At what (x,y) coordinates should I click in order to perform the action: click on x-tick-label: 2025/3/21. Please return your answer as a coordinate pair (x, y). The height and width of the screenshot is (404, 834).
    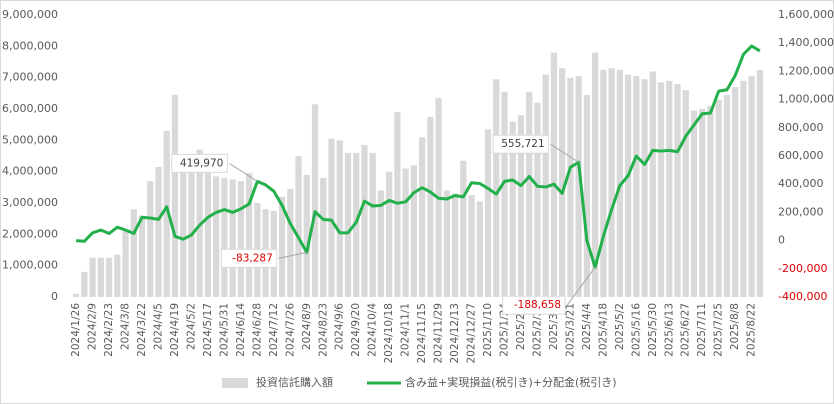
    Looking at the image, I should click on (570, 330).